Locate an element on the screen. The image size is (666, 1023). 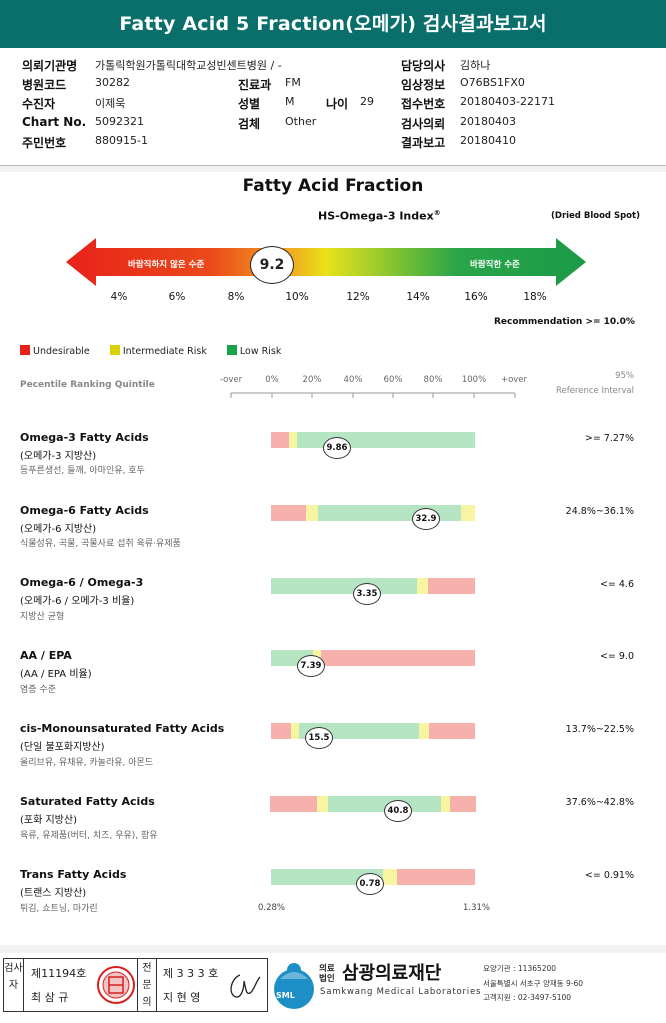
legend-swatch-intermediate is located at coordinates (114, 350).